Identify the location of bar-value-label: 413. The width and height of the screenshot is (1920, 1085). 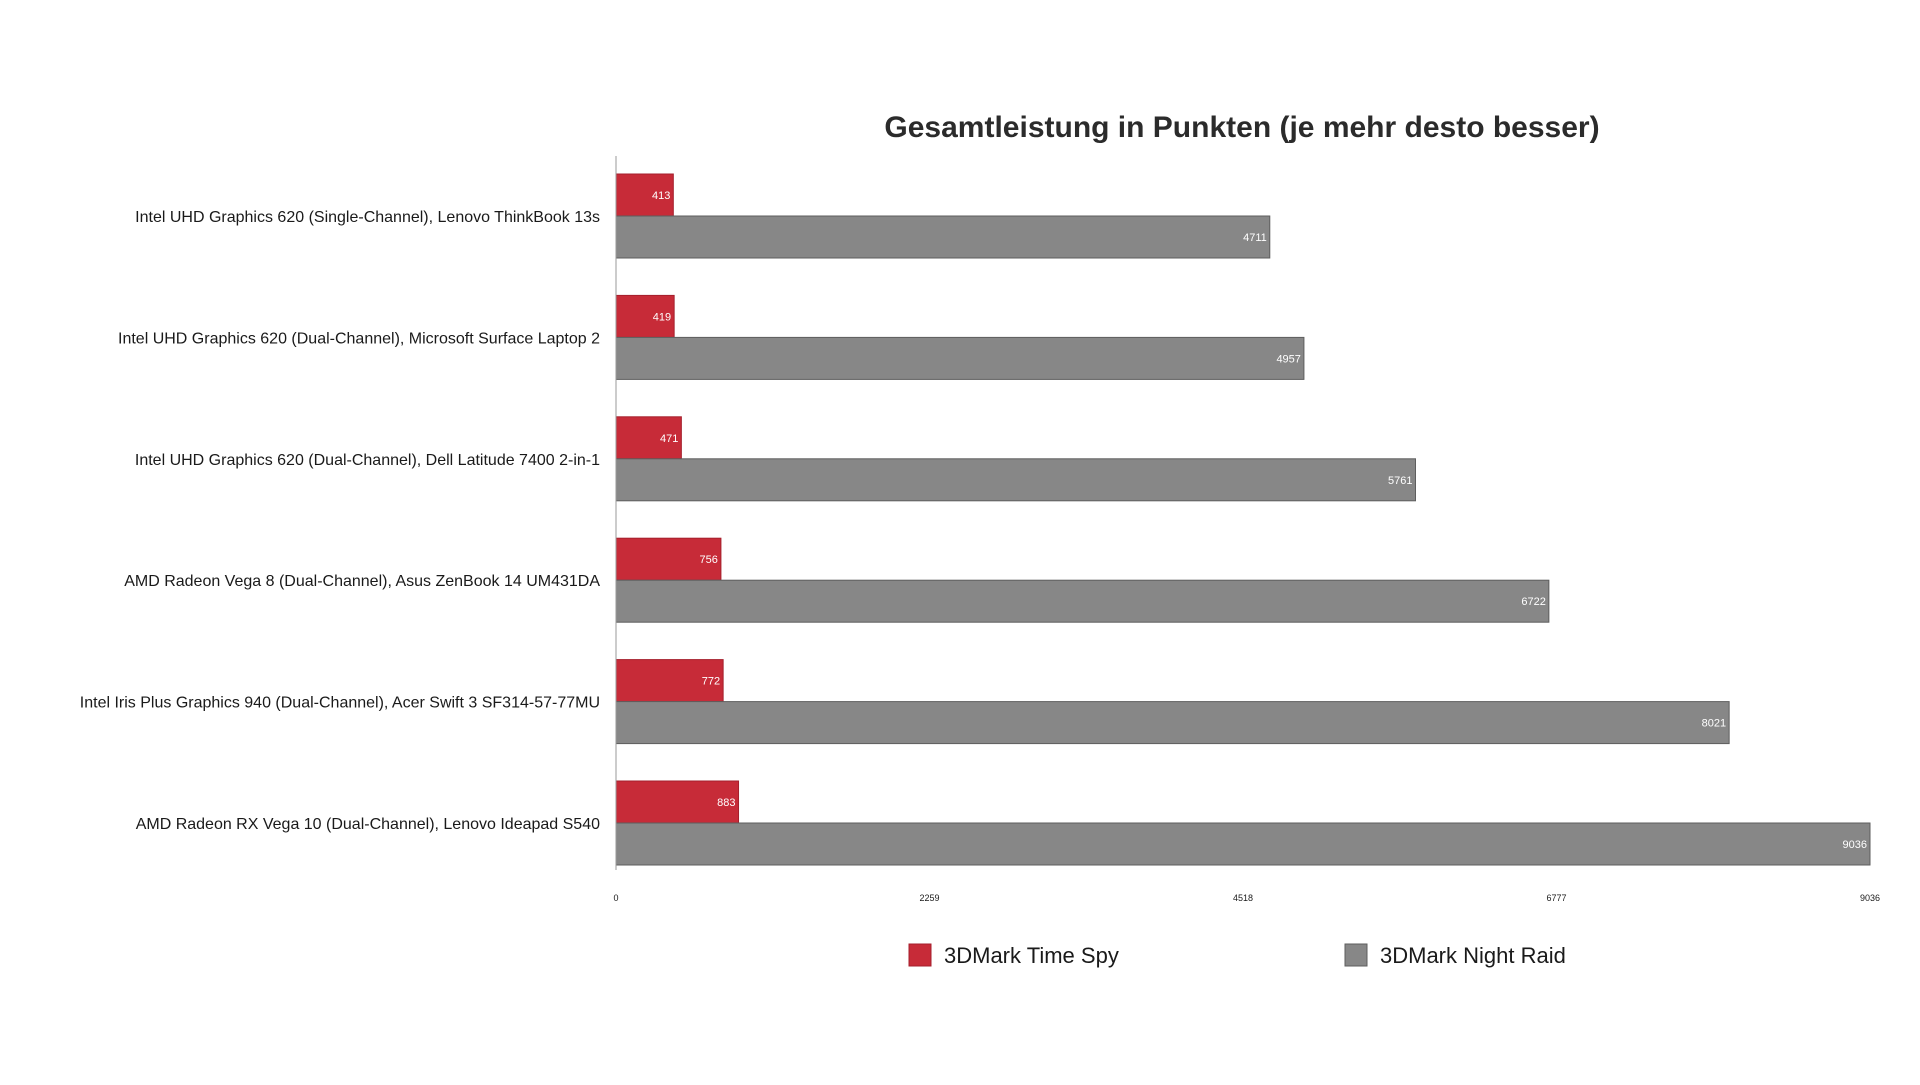
(661, 196).